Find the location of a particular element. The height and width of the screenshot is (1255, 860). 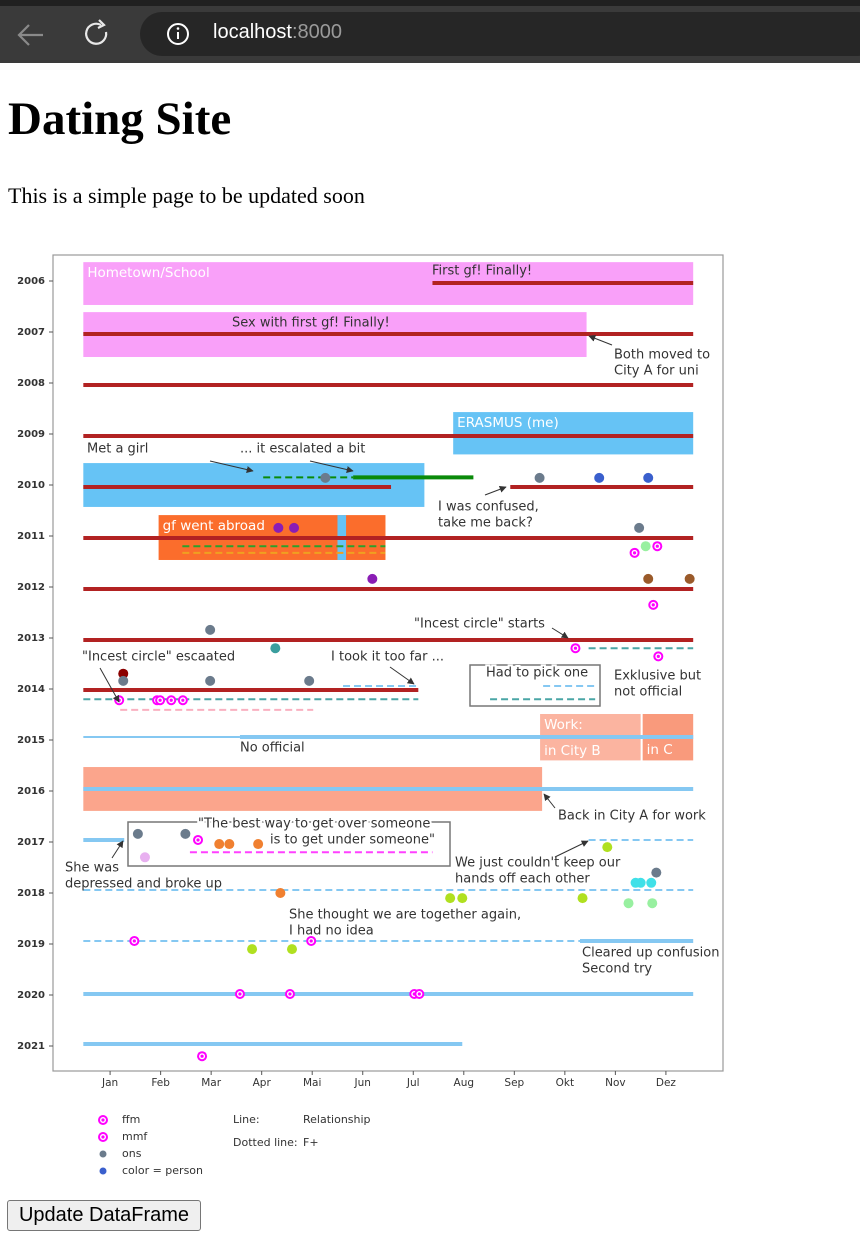

update-button: Update DataFrame is located at coordinates (104, 1215).